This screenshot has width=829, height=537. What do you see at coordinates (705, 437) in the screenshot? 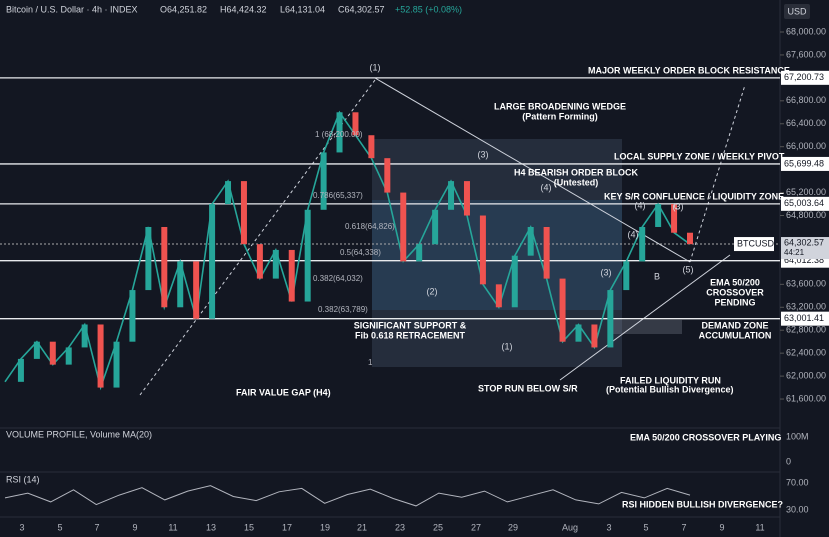
I see `annotation: EMA 50/200 CROSSOVER PLAYING` at bounding box center [705, 437].